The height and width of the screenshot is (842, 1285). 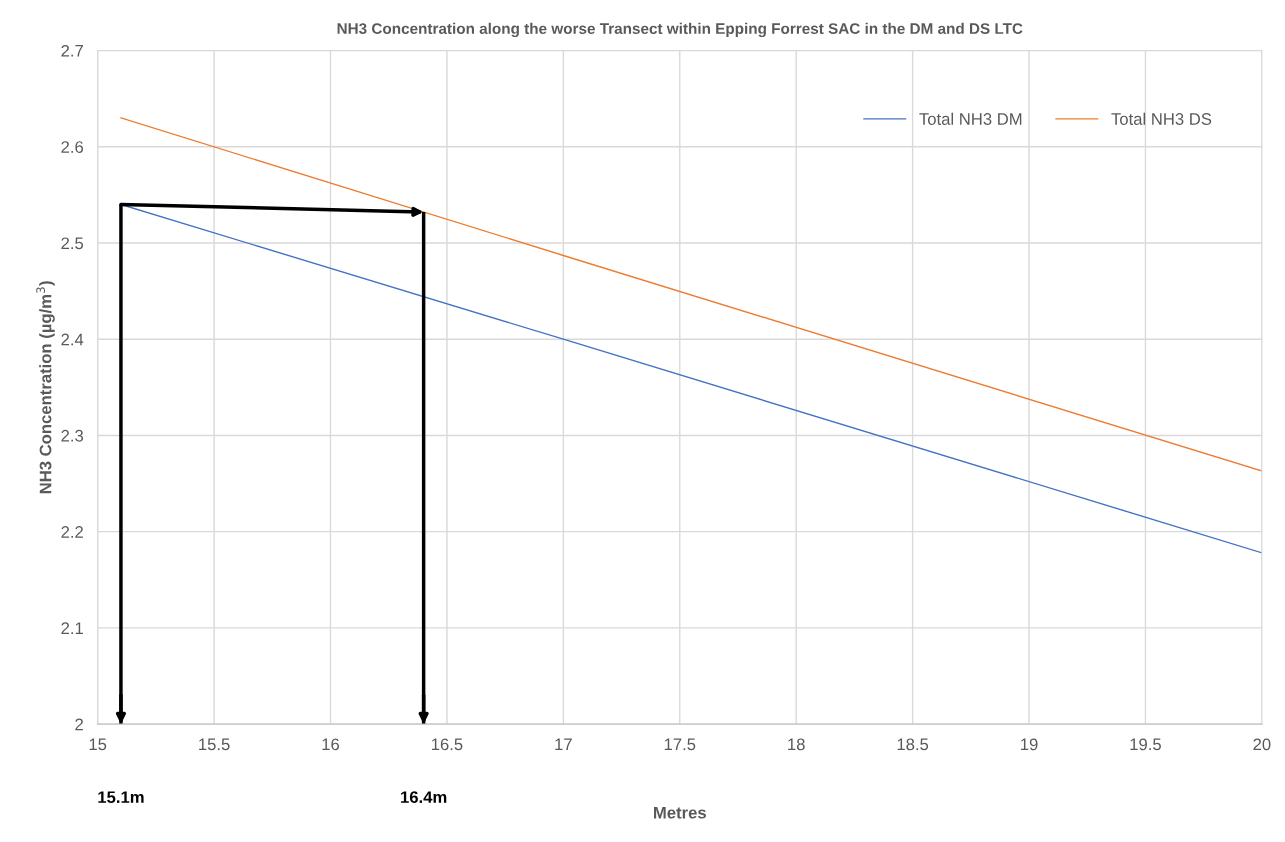 I want to click on y-tick-label: 2.1, so click(x=72, y=628).